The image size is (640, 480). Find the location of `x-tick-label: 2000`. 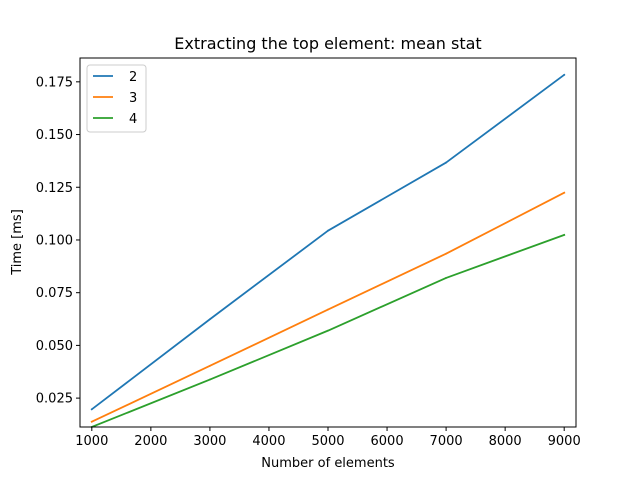

x-tick-label: 2000 is located at coordinates (150, 441).